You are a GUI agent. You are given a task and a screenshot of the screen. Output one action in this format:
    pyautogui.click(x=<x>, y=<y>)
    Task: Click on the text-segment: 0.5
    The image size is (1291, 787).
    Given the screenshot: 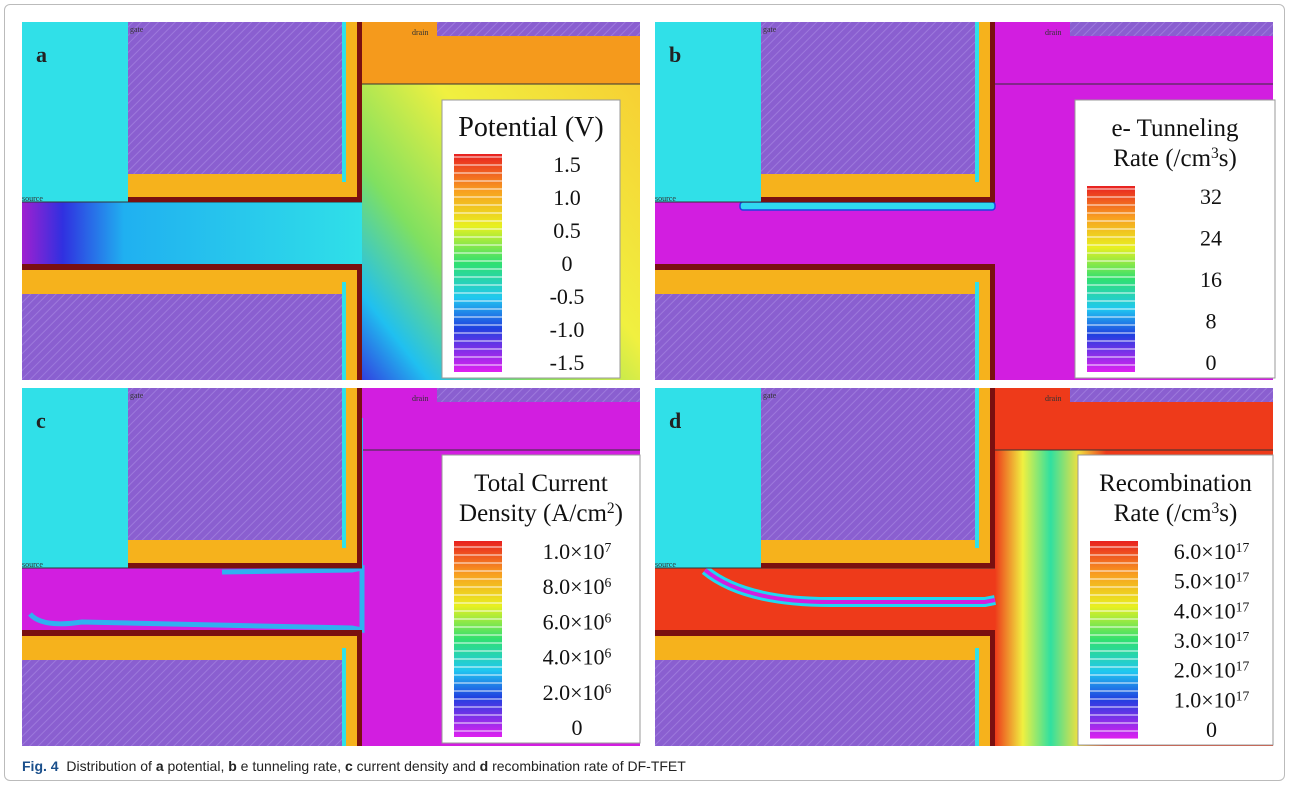 What is the action you would take?
    pyautogui.click(x=567, y=230)
    